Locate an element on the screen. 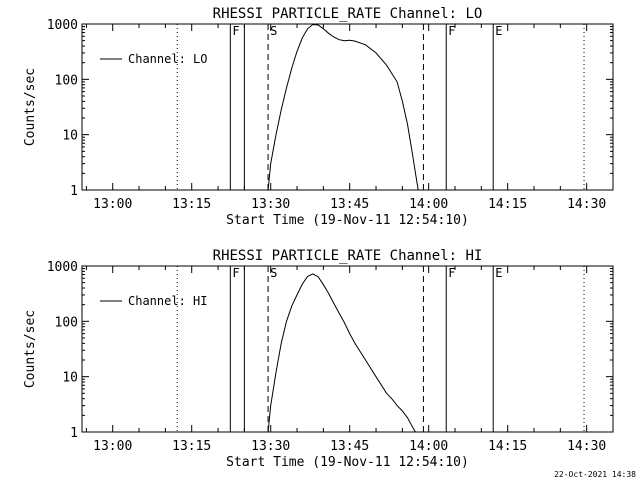 The height and width of the screenshot is (480, 640). chart-title: RHESSI PARTICLE_RATE Channel: HI is located at coordinates (348, 256).